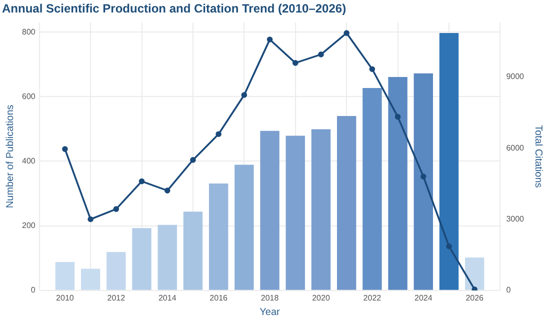  I want to click on x-axis-title: Year, so click(270, 312).